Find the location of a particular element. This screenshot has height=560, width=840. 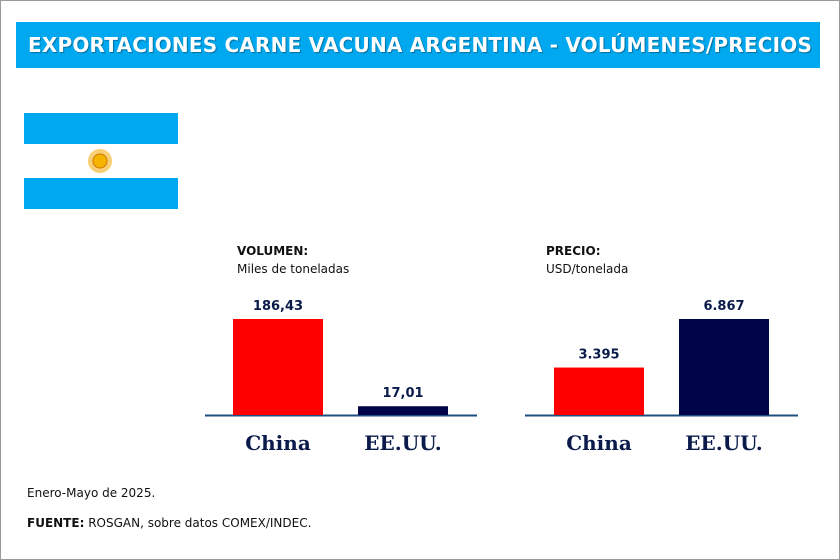

value-label: 3.395 is located at coordinates (598, 355).